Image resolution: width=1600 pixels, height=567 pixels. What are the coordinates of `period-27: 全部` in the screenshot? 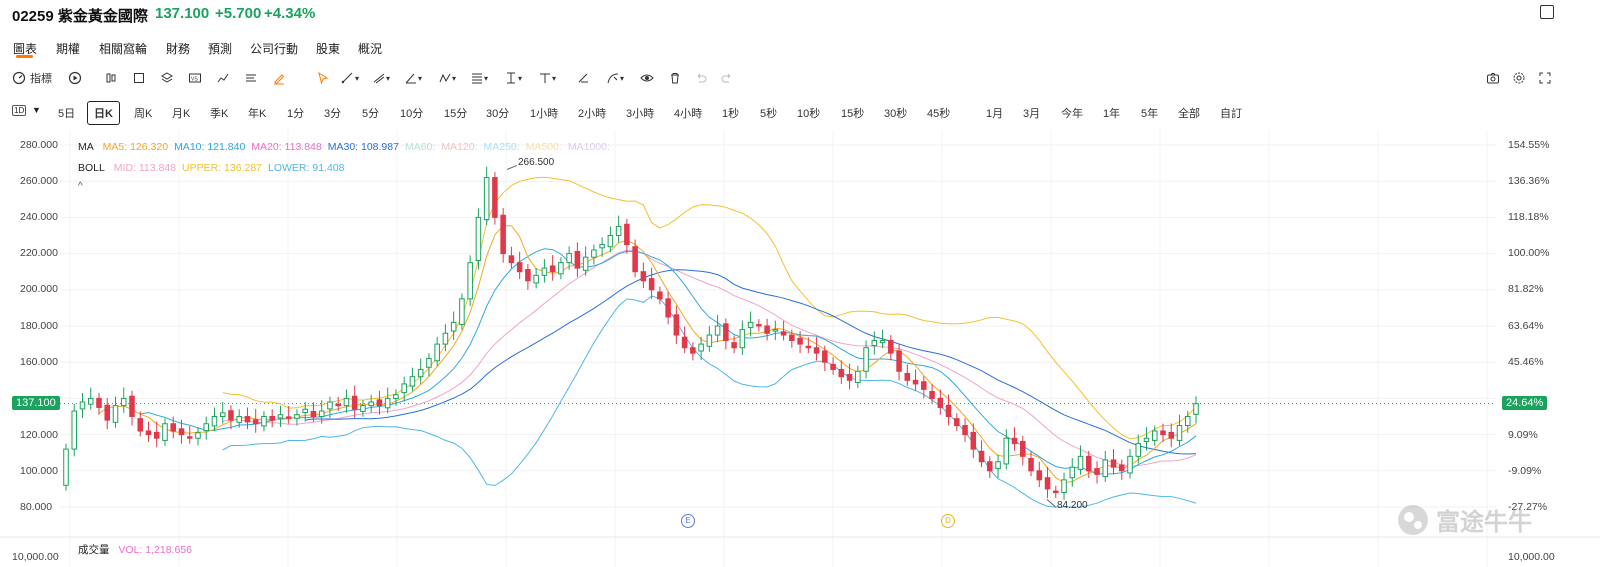 It's located at (1189, 114).